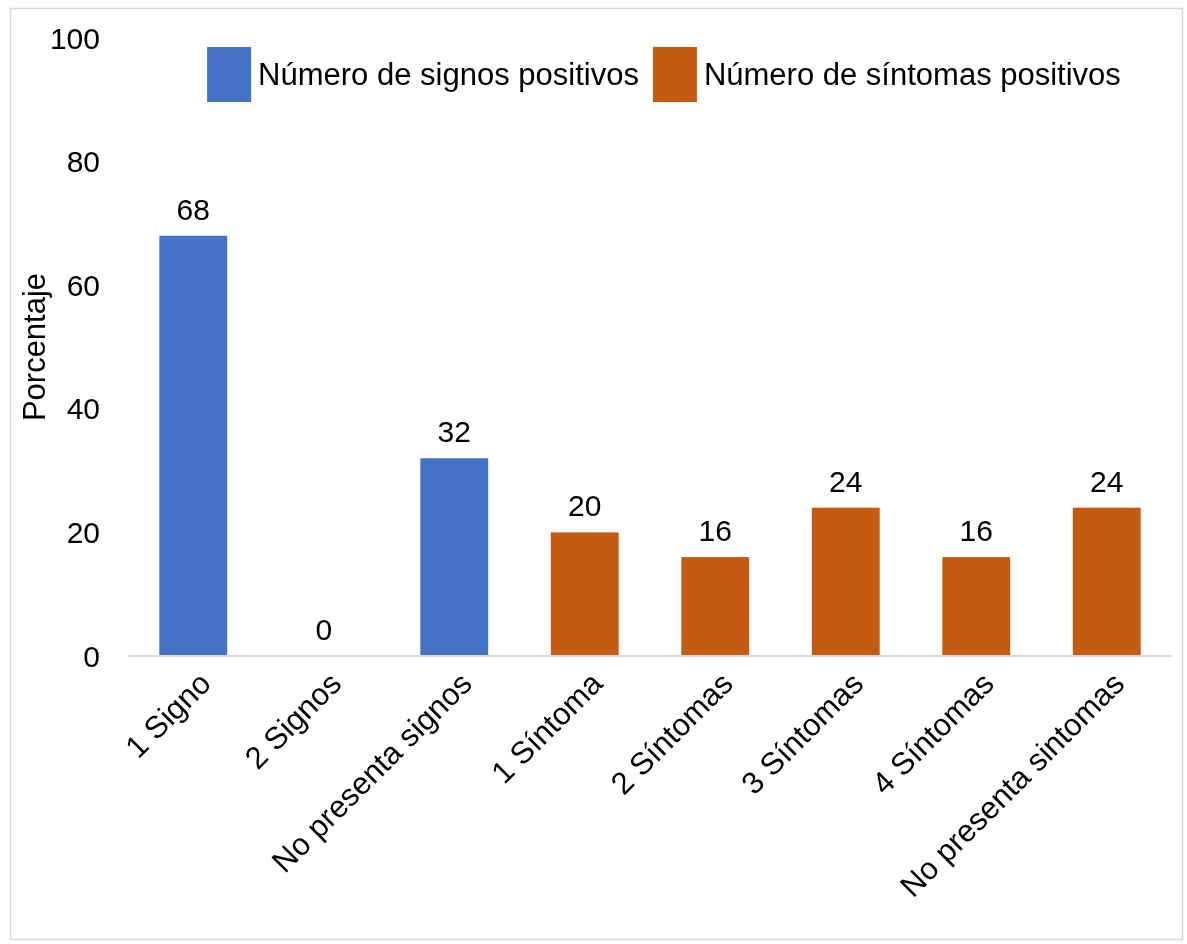 Image resolution: width=1187 pixels, height=944 pixels. Describe the element at coordinates (585, 506) in the screenshot. I see `data-label: 20` at that location.